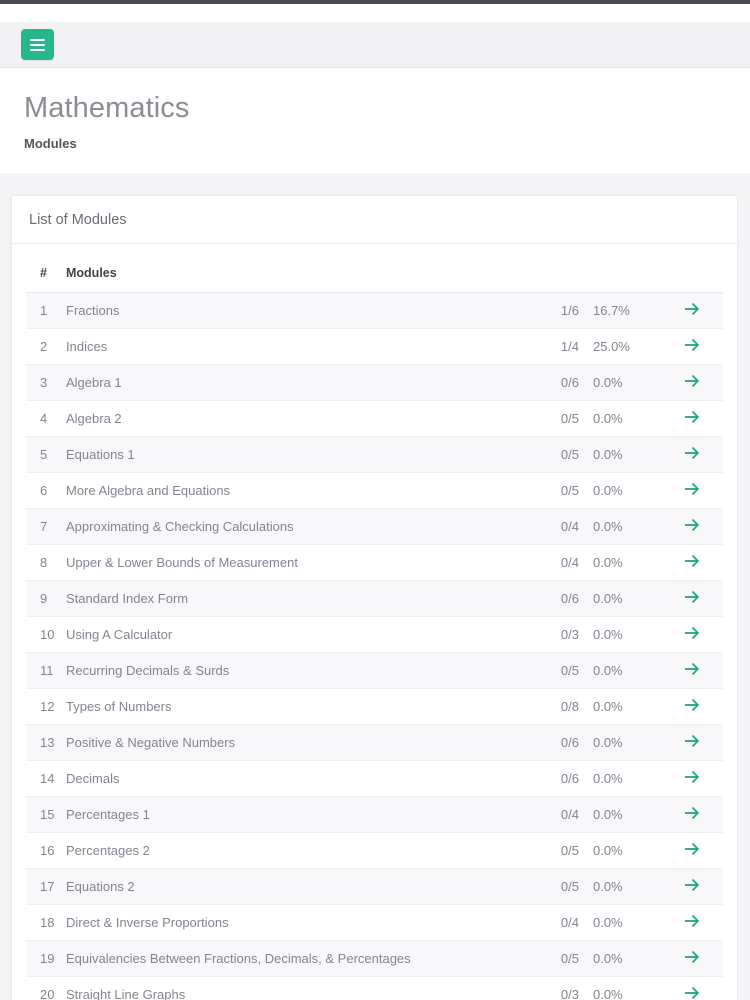 This screenshot has width=750, height=1000. I want to click on row-number: 12, so click(46, 707).